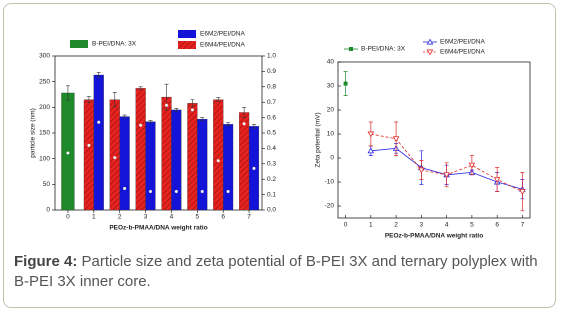 Image resolution: width=561 pixels, height=313 pixels. I want to click on y-tick-label: 20, so click(331, 110).